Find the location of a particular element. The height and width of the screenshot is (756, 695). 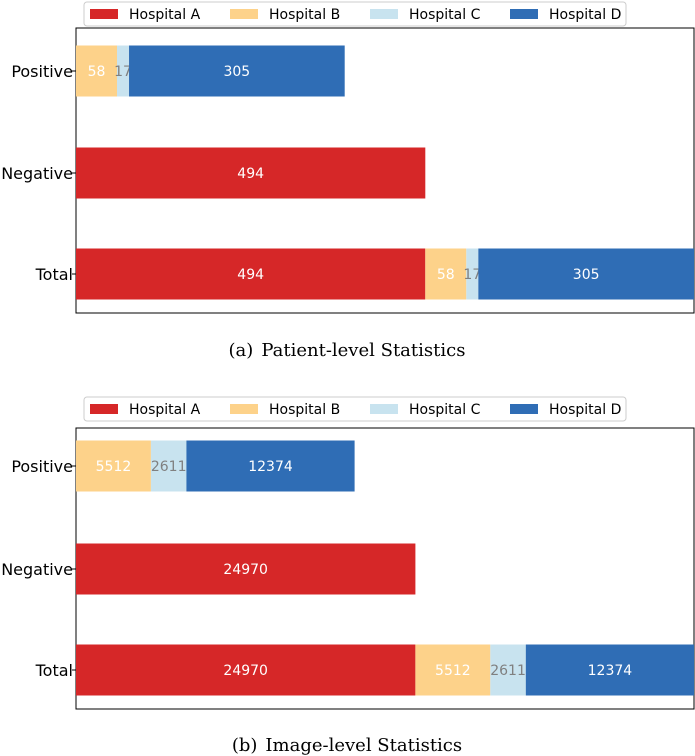

caption-text: Patient-level Statistics is located at coordinates (363, 350).